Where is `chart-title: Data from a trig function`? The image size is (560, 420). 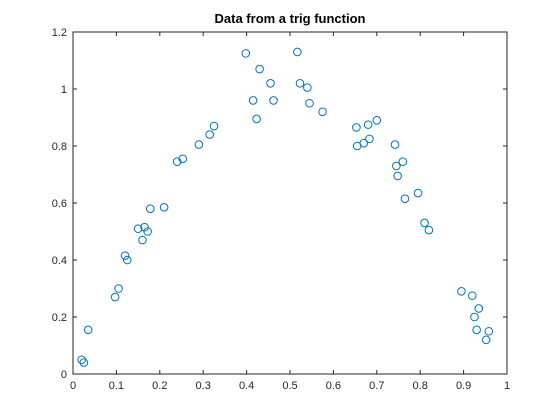
chart-title: Data from a trig function is located at coordinates (290, 18).